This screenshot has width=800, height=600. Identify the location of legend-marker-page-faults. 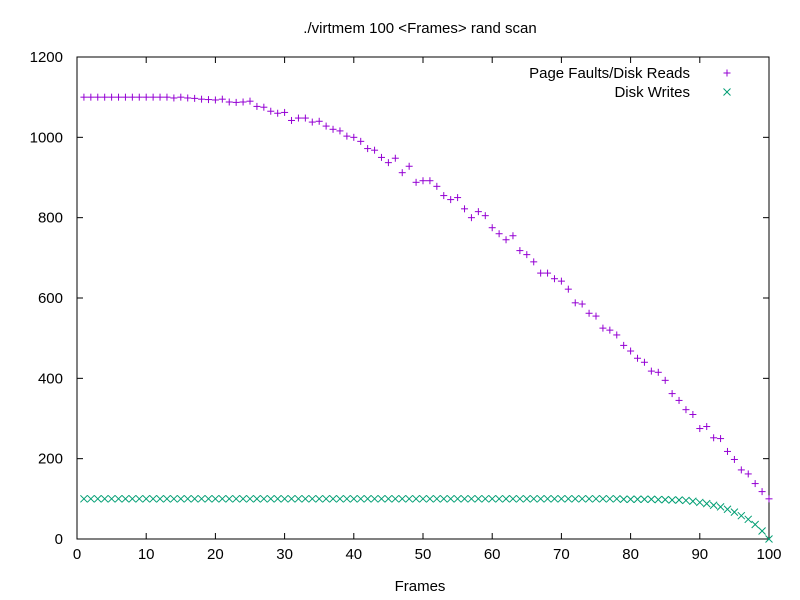
(727, 73).